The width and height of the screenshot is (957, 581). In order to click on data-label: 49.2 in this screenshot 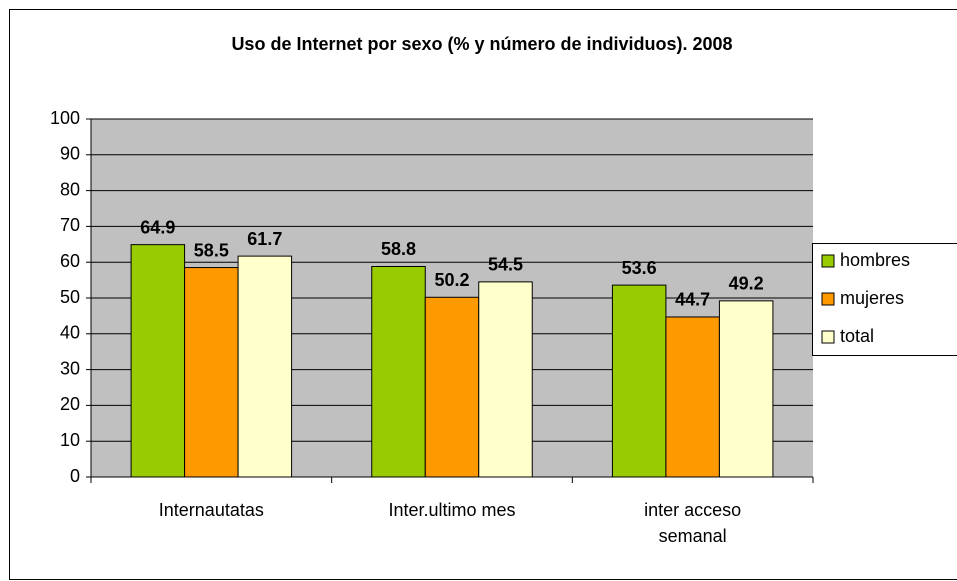, I will do `click(746, 284)`.